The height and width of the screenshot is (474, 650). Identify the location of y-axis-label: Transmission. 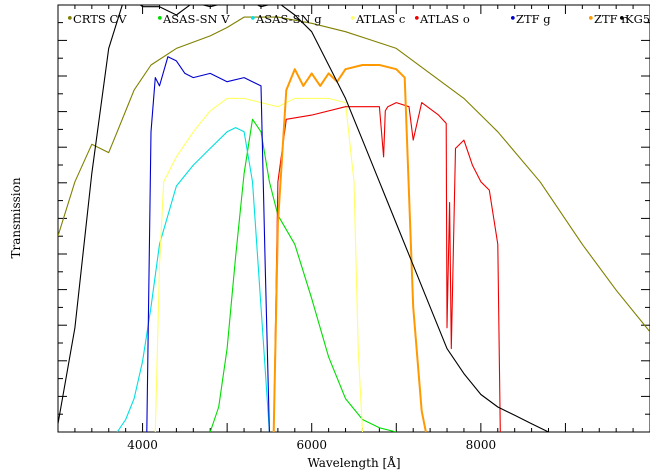
(16, 217).